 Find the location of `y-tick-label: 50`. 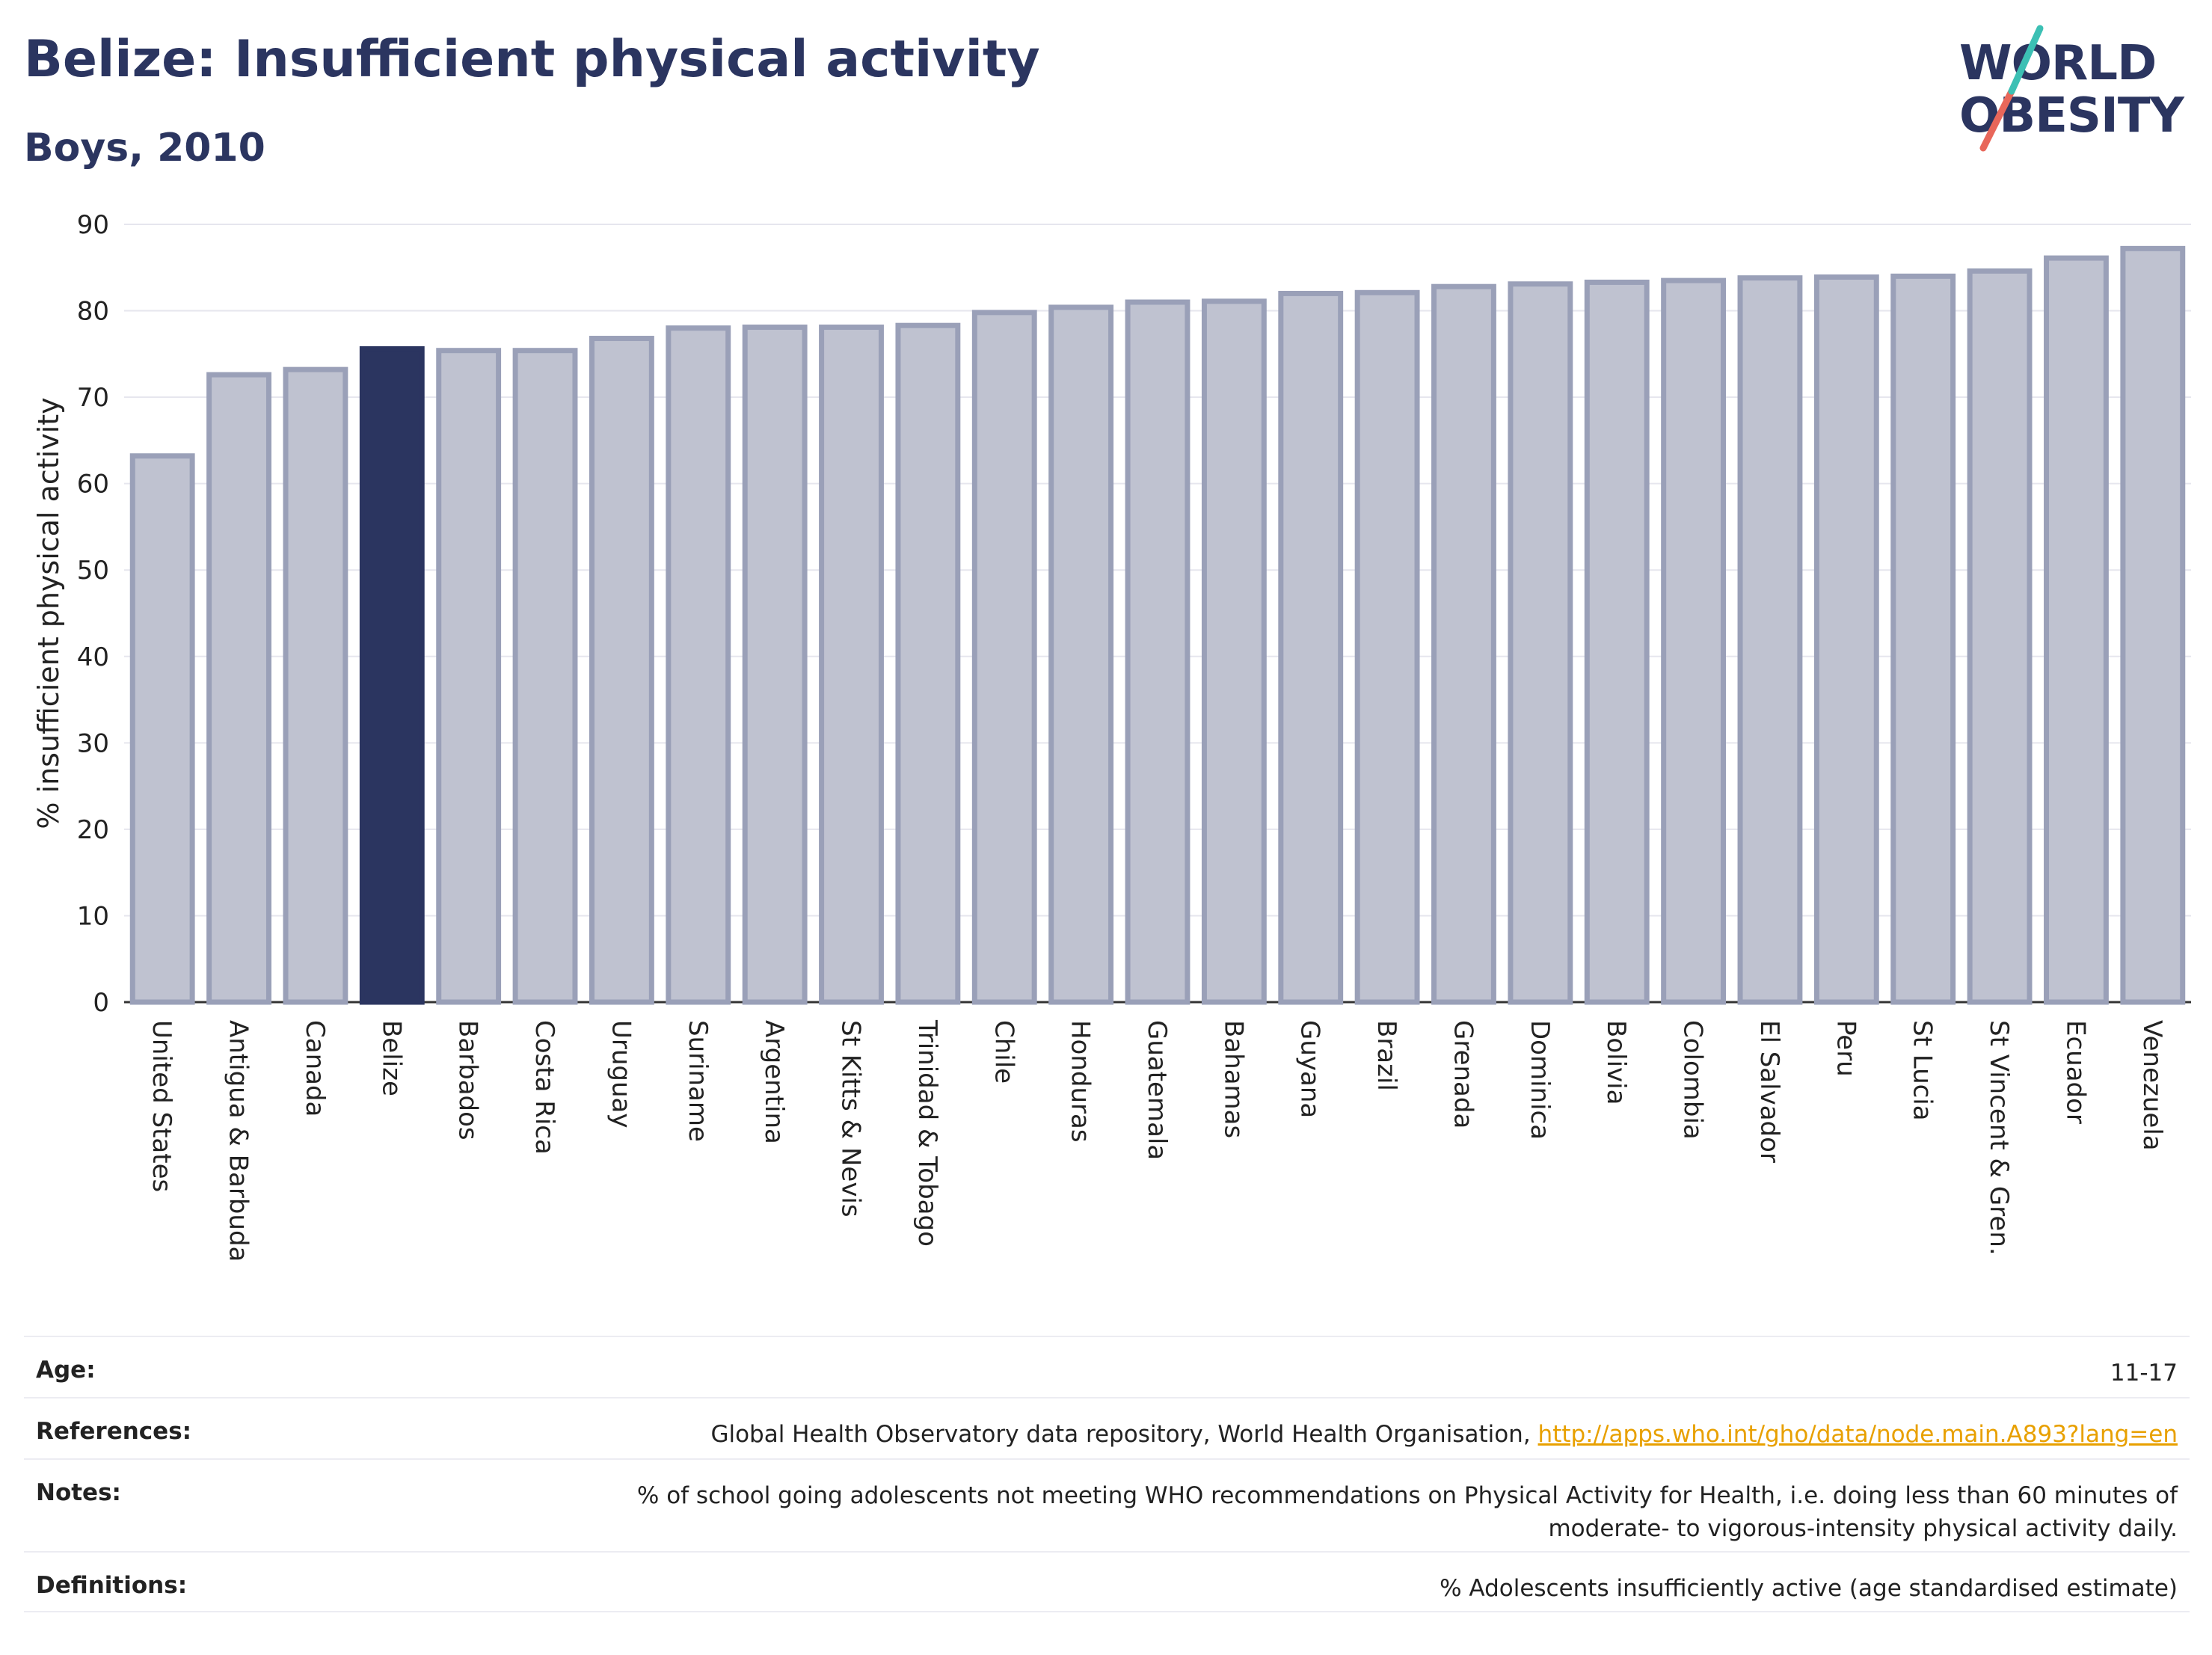

y-tick-label: 50 is located at coordinates (93, 571).